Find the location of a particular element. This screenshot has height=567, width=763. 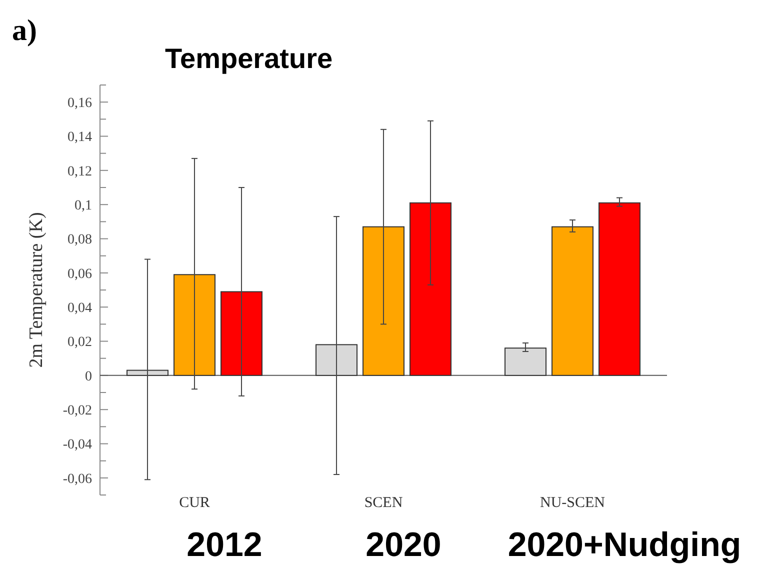

x-tick-label: NU-SCEN is located at coordinates (573, 503).